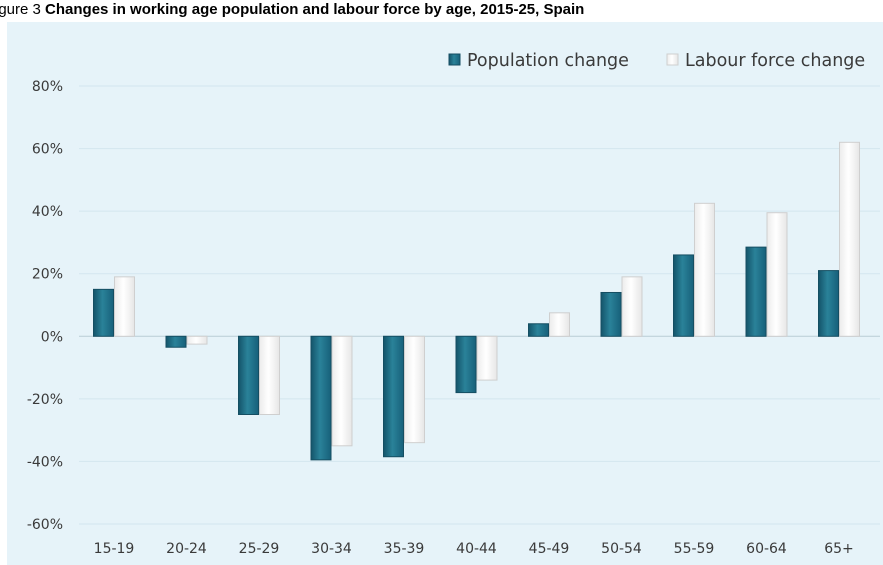  I want to click on y-tick-label: 60%, so click(47, 150).